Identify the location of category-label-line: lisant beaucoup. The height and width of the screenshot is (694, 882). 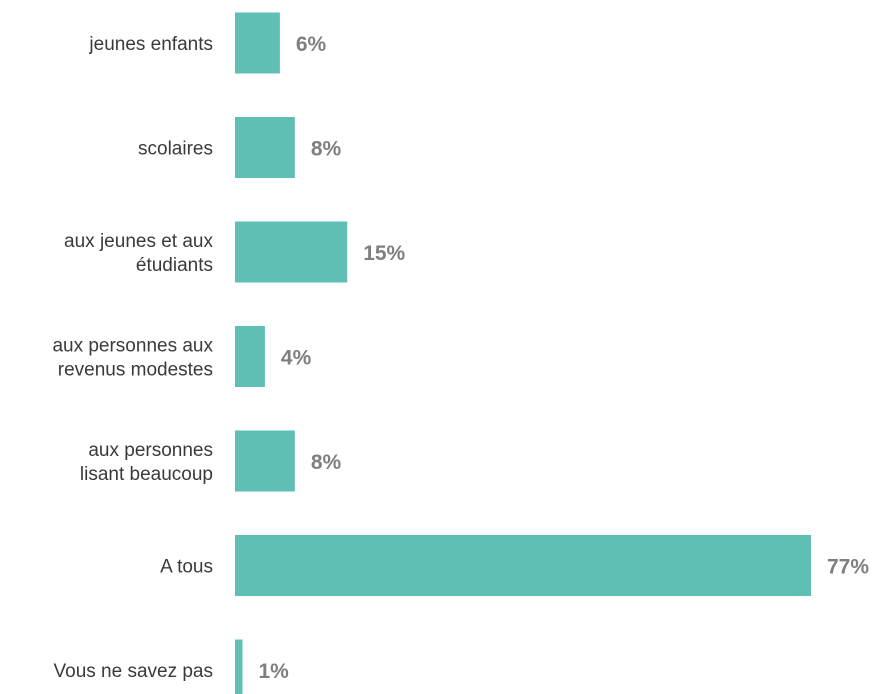
(146, 474).